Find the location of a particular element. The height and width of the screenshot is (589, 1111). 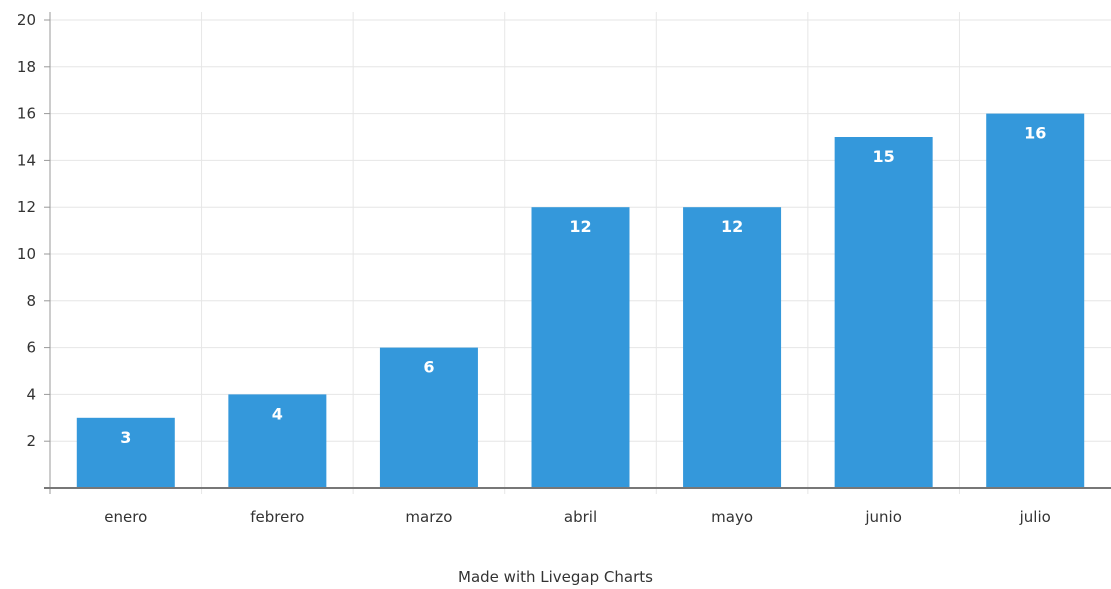

x-tick-label-abril: abril is located at coordinates (580, 517).